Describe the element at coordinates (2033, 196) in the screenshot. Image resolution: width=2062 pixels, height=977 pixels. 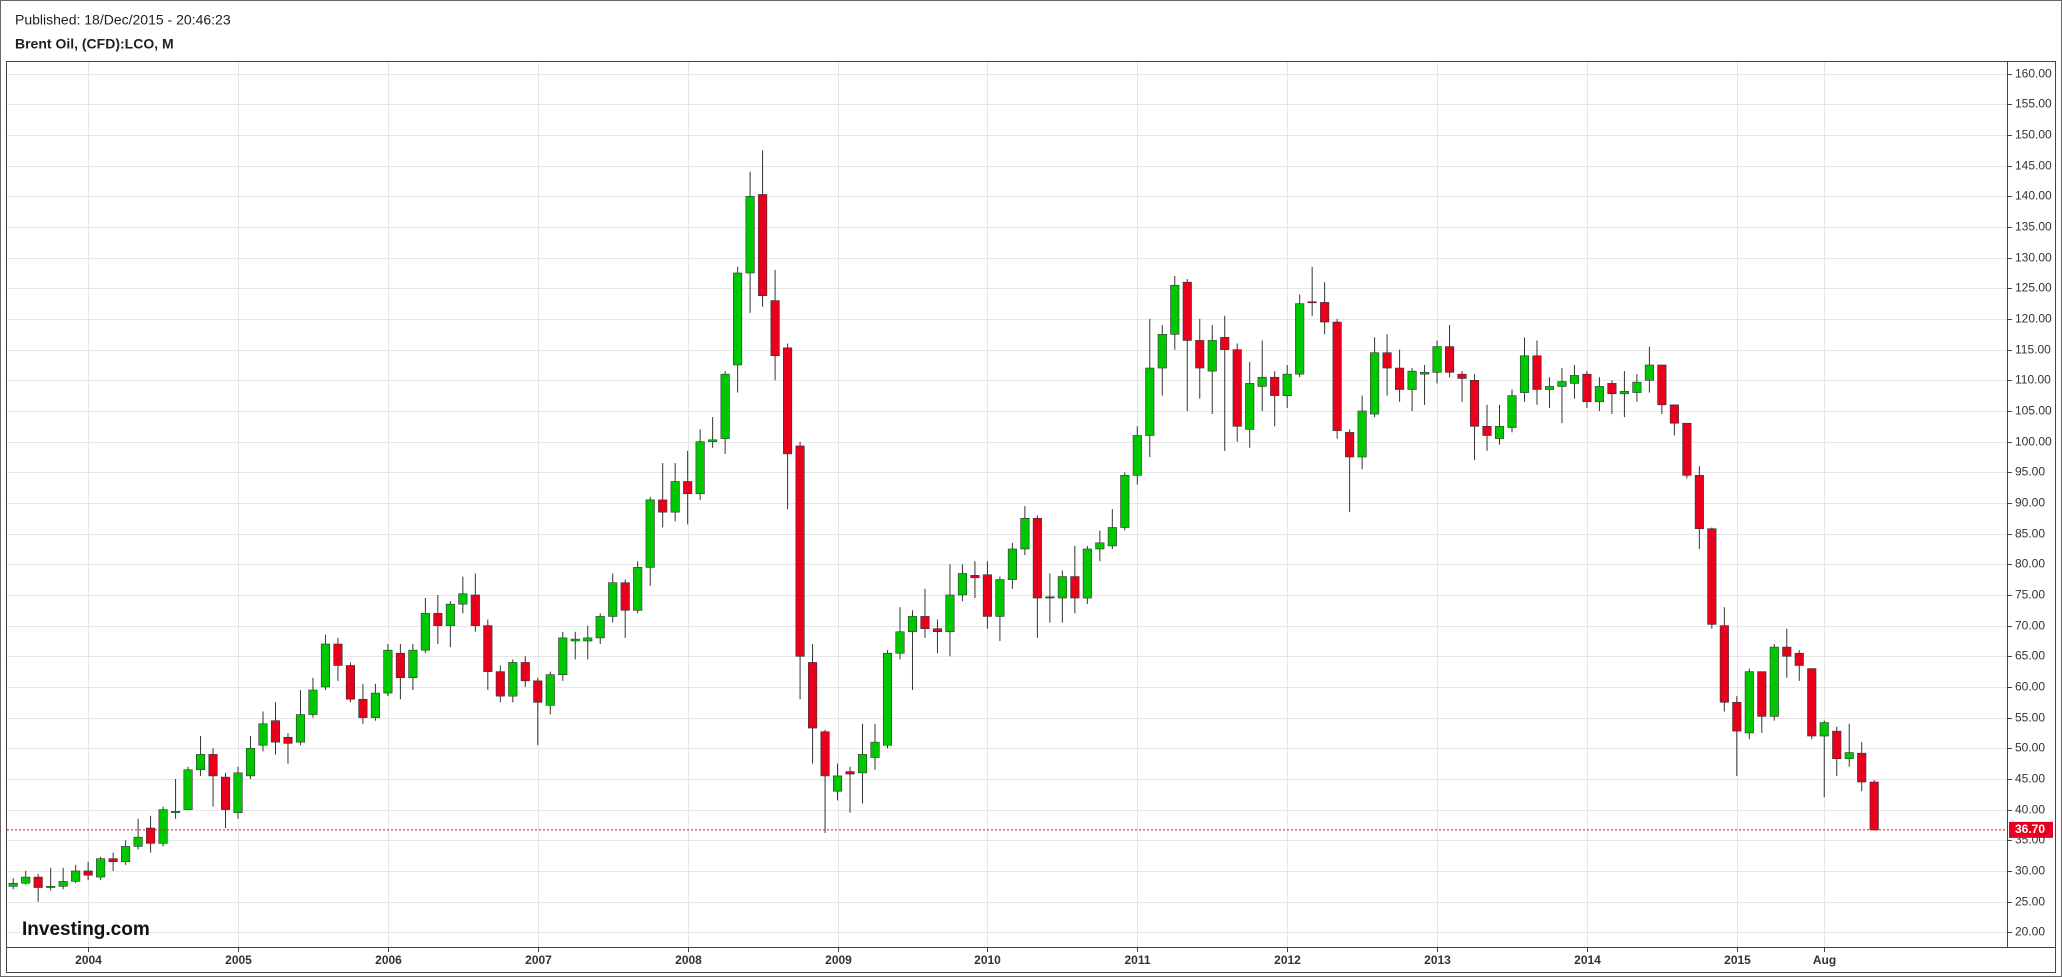
I see `y-tick-label: 140.00` at that location.